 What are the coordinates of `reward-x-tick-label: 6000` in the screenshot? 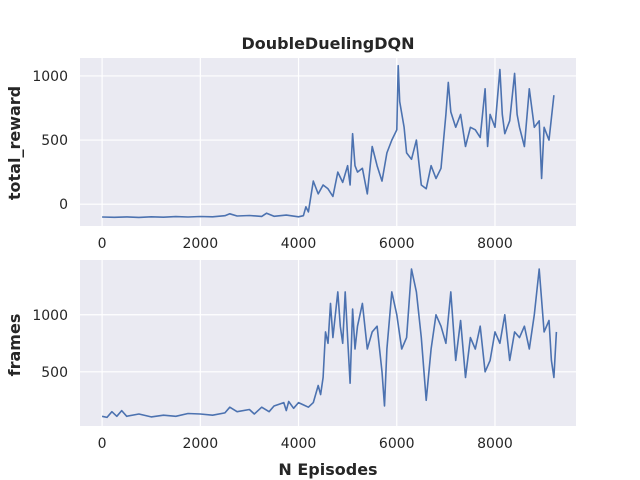 It's located at (397, 244).